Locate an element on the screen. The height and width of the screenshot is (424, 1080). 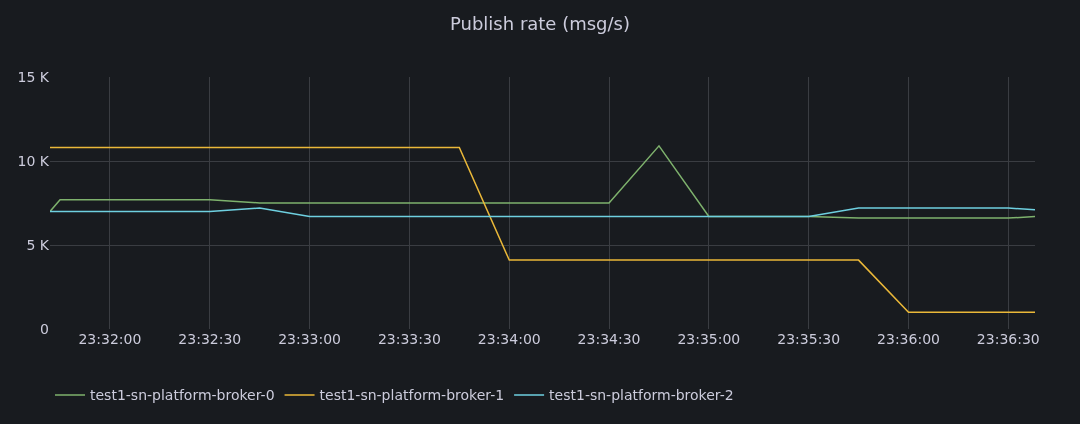
x-tick-label: 23:36:30 is located at coordinates (1008, 339).